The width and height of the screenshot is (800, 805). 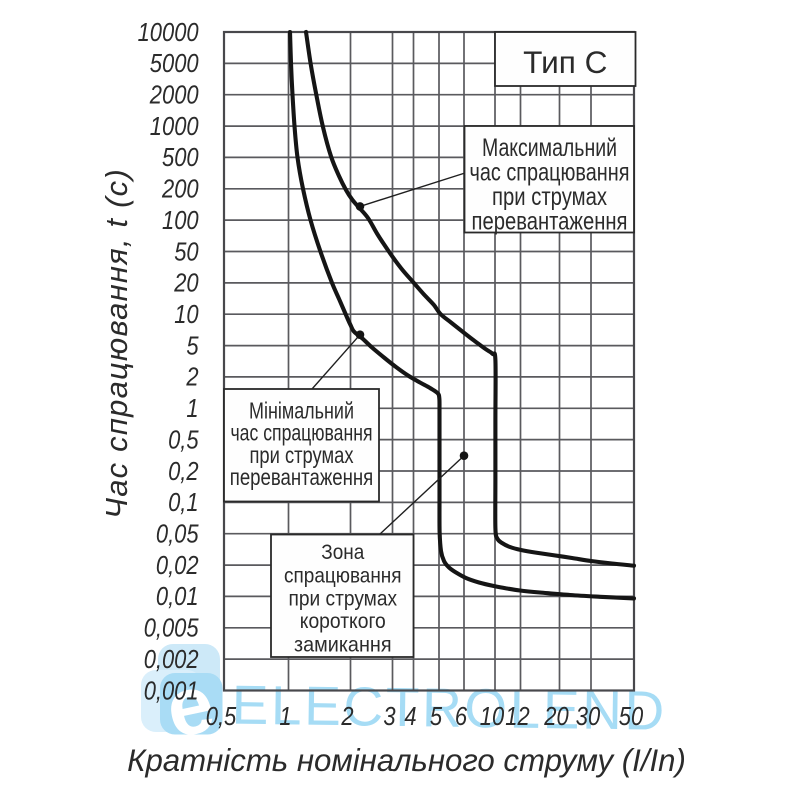 What do you see at coordinates (565, 62) in the screenshot?
I see `svg-text: Тип С` at bounding box center [565, 62].